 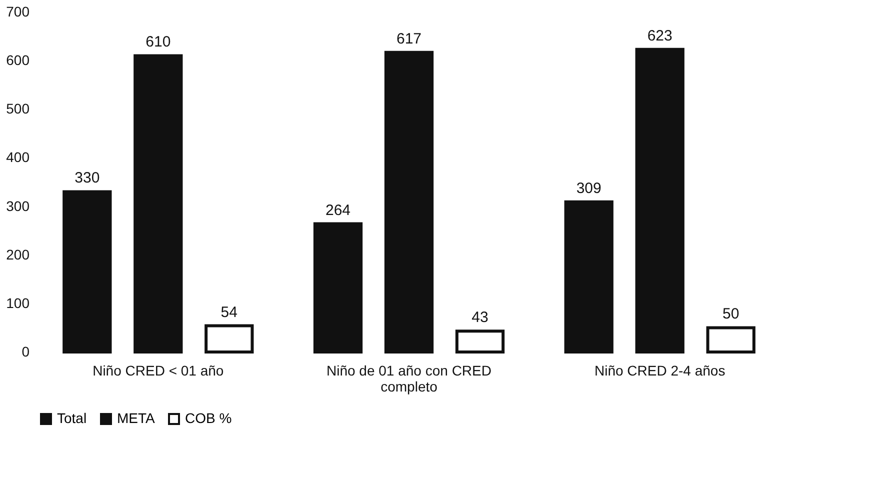 What do you see at coordinates (18, 12) in the screenshot?
I see `y-tick-label: 700` at bounding box center [18, 12].